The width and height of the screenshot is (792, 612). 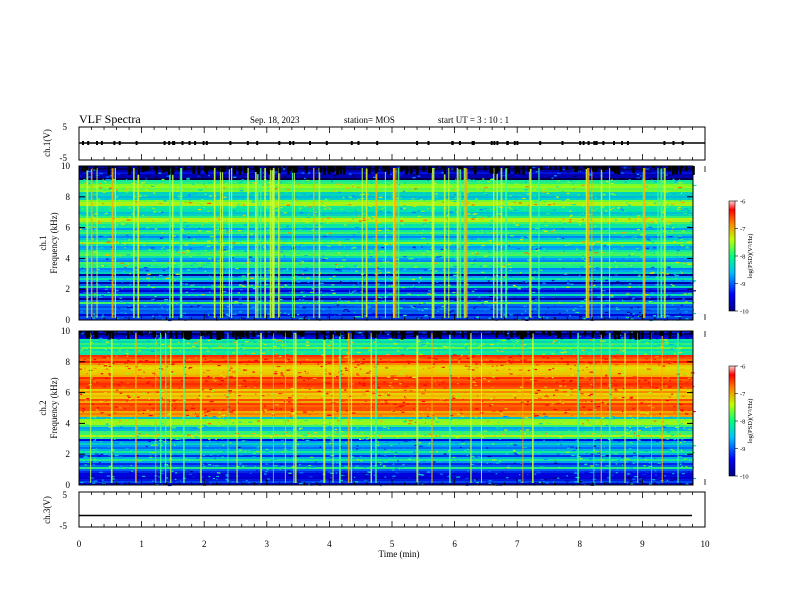 I want to click on ch1-colorbar-tick--6: -6, so click(x=743, y=202).